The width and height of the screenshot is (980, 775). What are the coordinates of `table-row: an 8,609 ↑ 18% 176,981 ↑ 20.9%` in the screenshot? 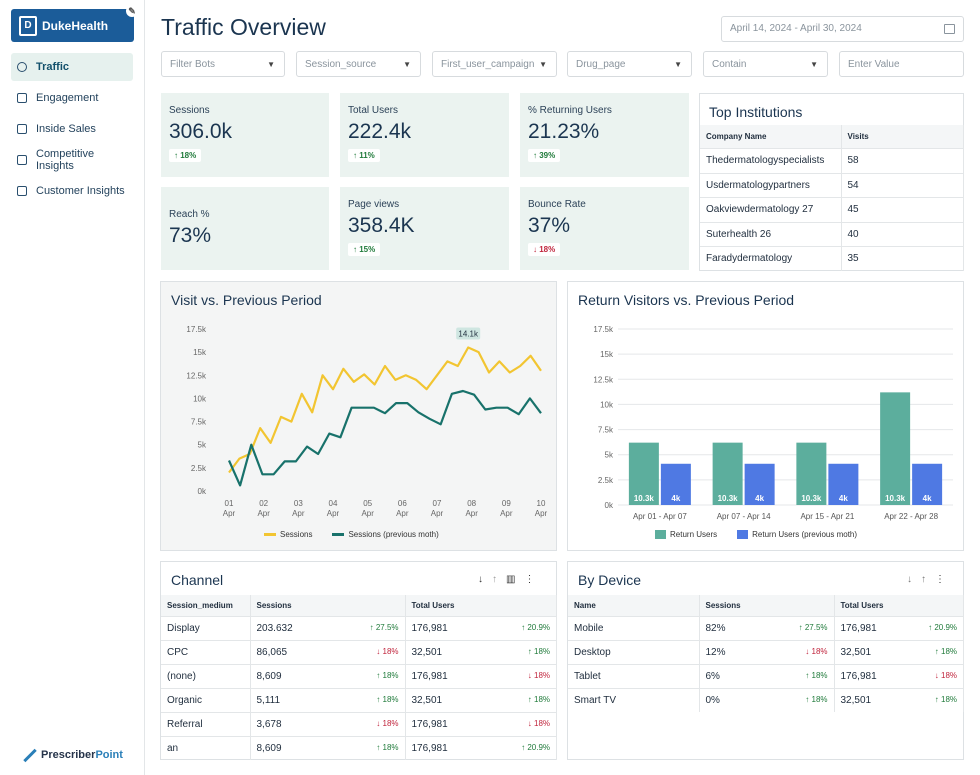 It's located at (359, 747).